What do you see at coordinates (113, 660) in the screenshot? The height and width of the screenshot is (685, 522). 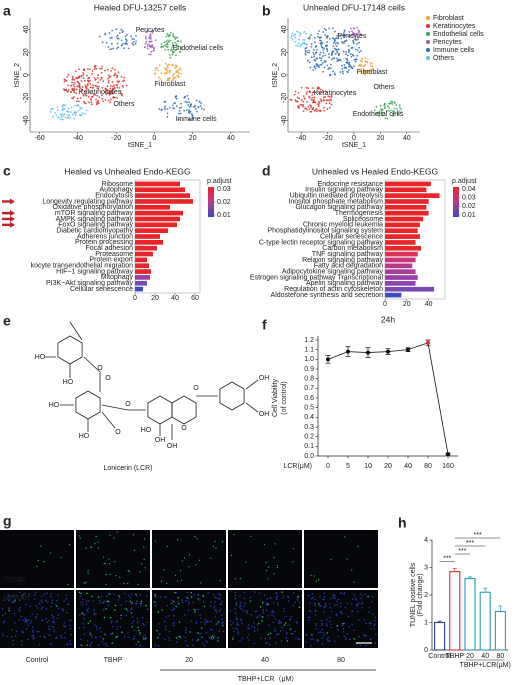 I see `column-label: TBHP` at bounding box center [113, 660].